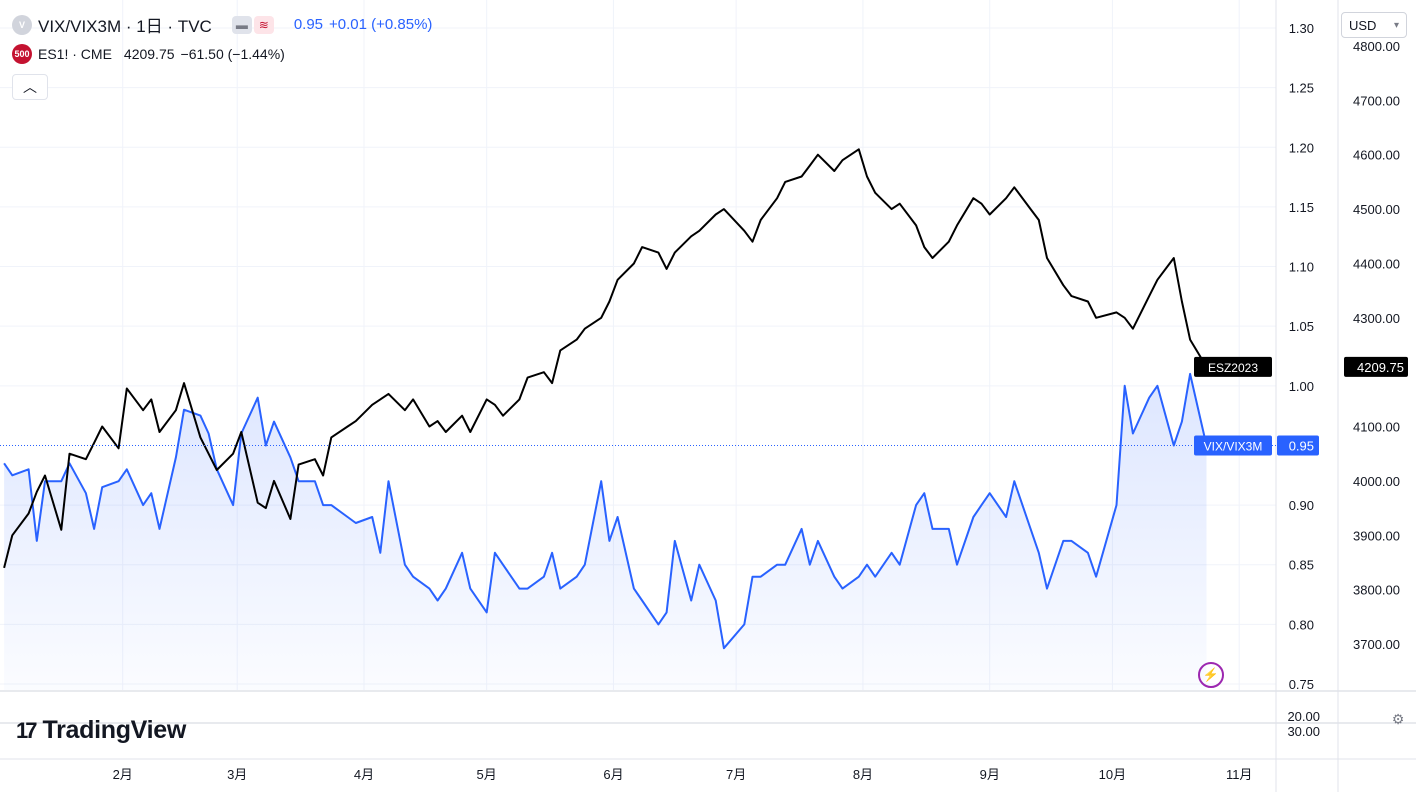 Image resolution: width=1416 pixels, height=792 pixels. Describe the element at coordinates (1301, 565) in the screenshot. I see `ratio-tick-label: 0.85` at that location.